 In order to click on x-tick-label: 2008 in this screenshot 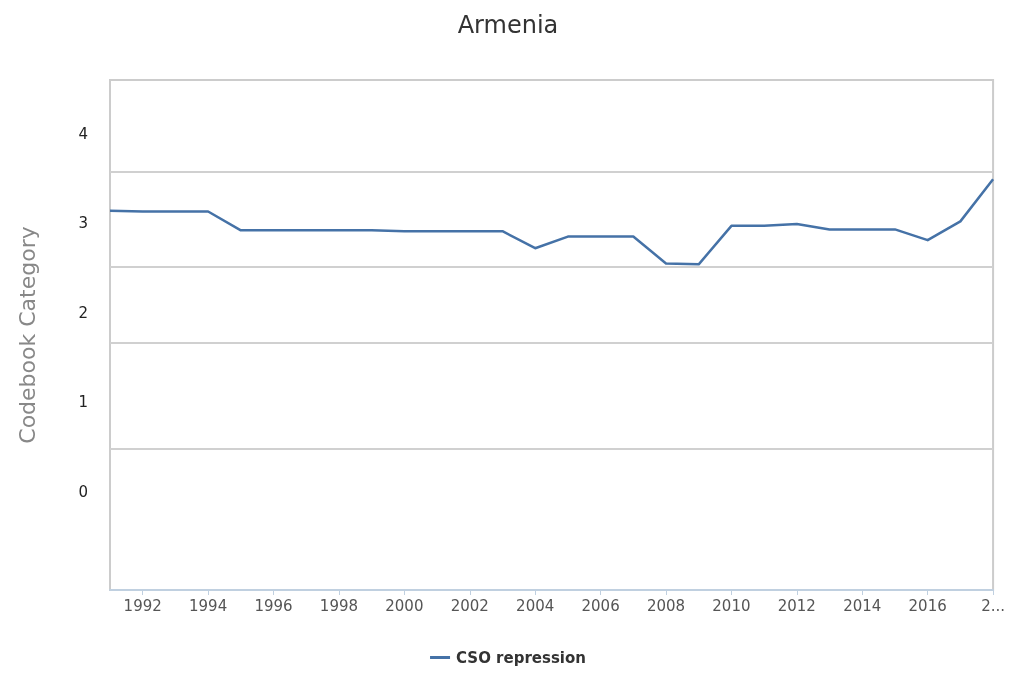, I will do `click(666, 605)`.